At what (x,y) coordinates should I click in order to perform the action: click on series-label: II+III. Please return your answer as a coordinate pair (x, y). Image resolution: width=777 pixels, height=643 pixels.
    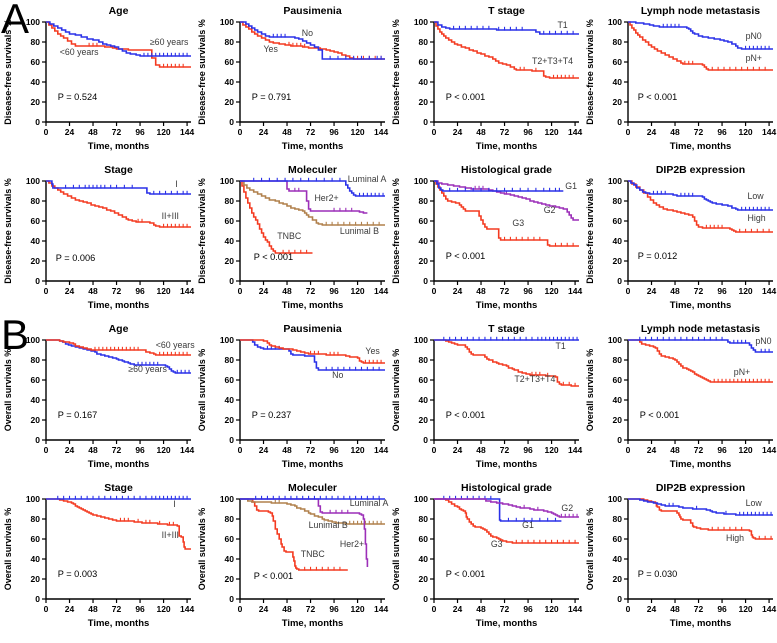
    Looking at the image, I should click on (170, 216).